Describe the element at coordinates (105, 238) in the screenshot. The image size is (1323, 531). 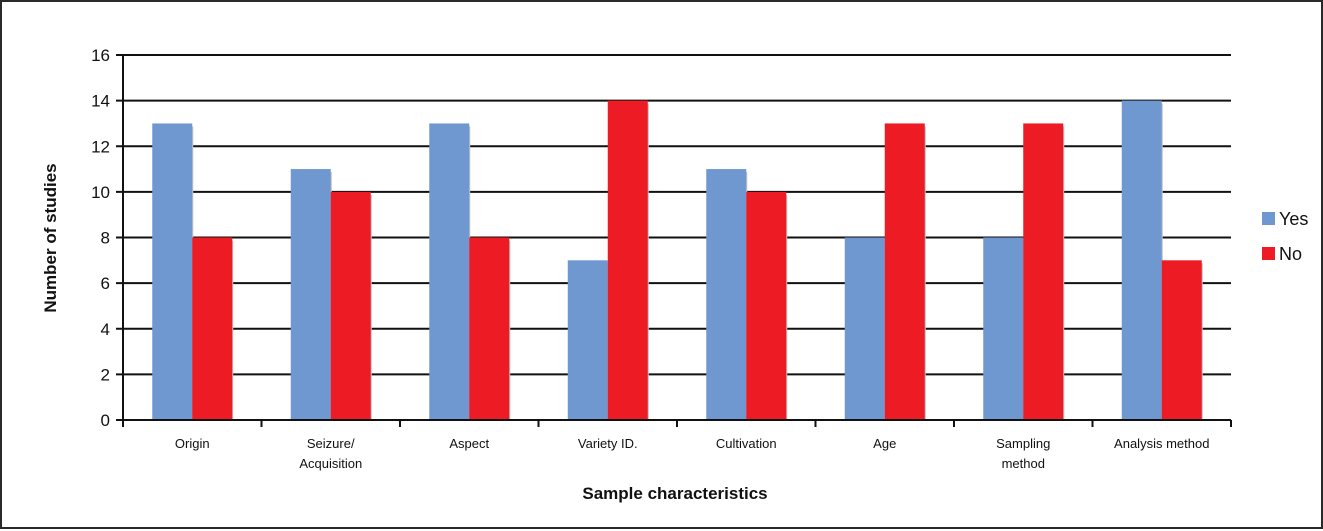
I see `y-tick-label: 8` at that location.